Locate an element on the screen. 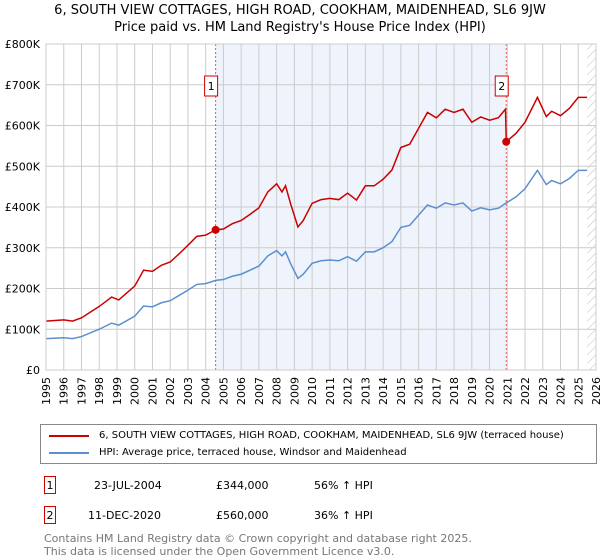 This screenshot has width=600, height=560. x-tick-label: 2007 is located at coordinates (259, 391).